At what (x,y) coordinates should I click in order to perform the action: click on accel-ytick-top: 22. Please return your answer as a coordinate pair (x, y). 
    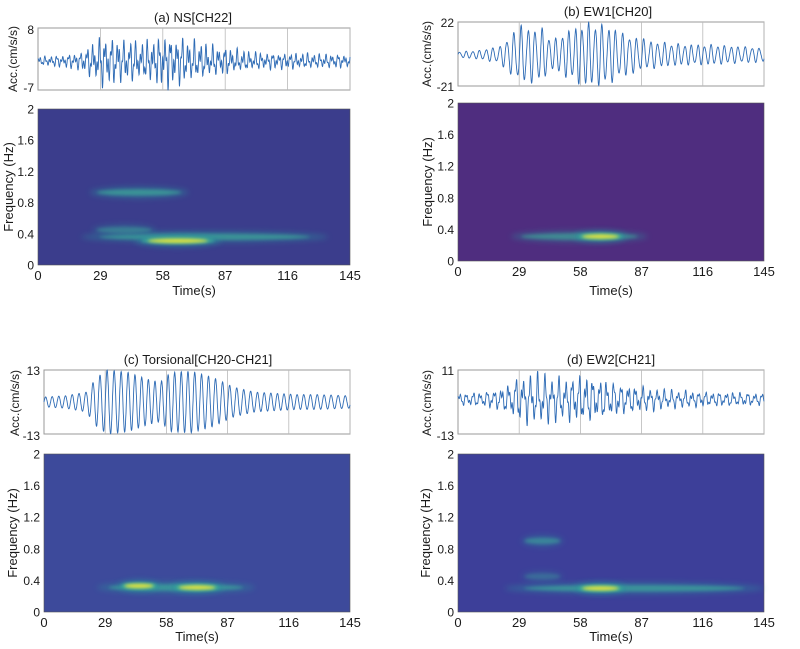
    Looking at the image, I should click on (448, 23).